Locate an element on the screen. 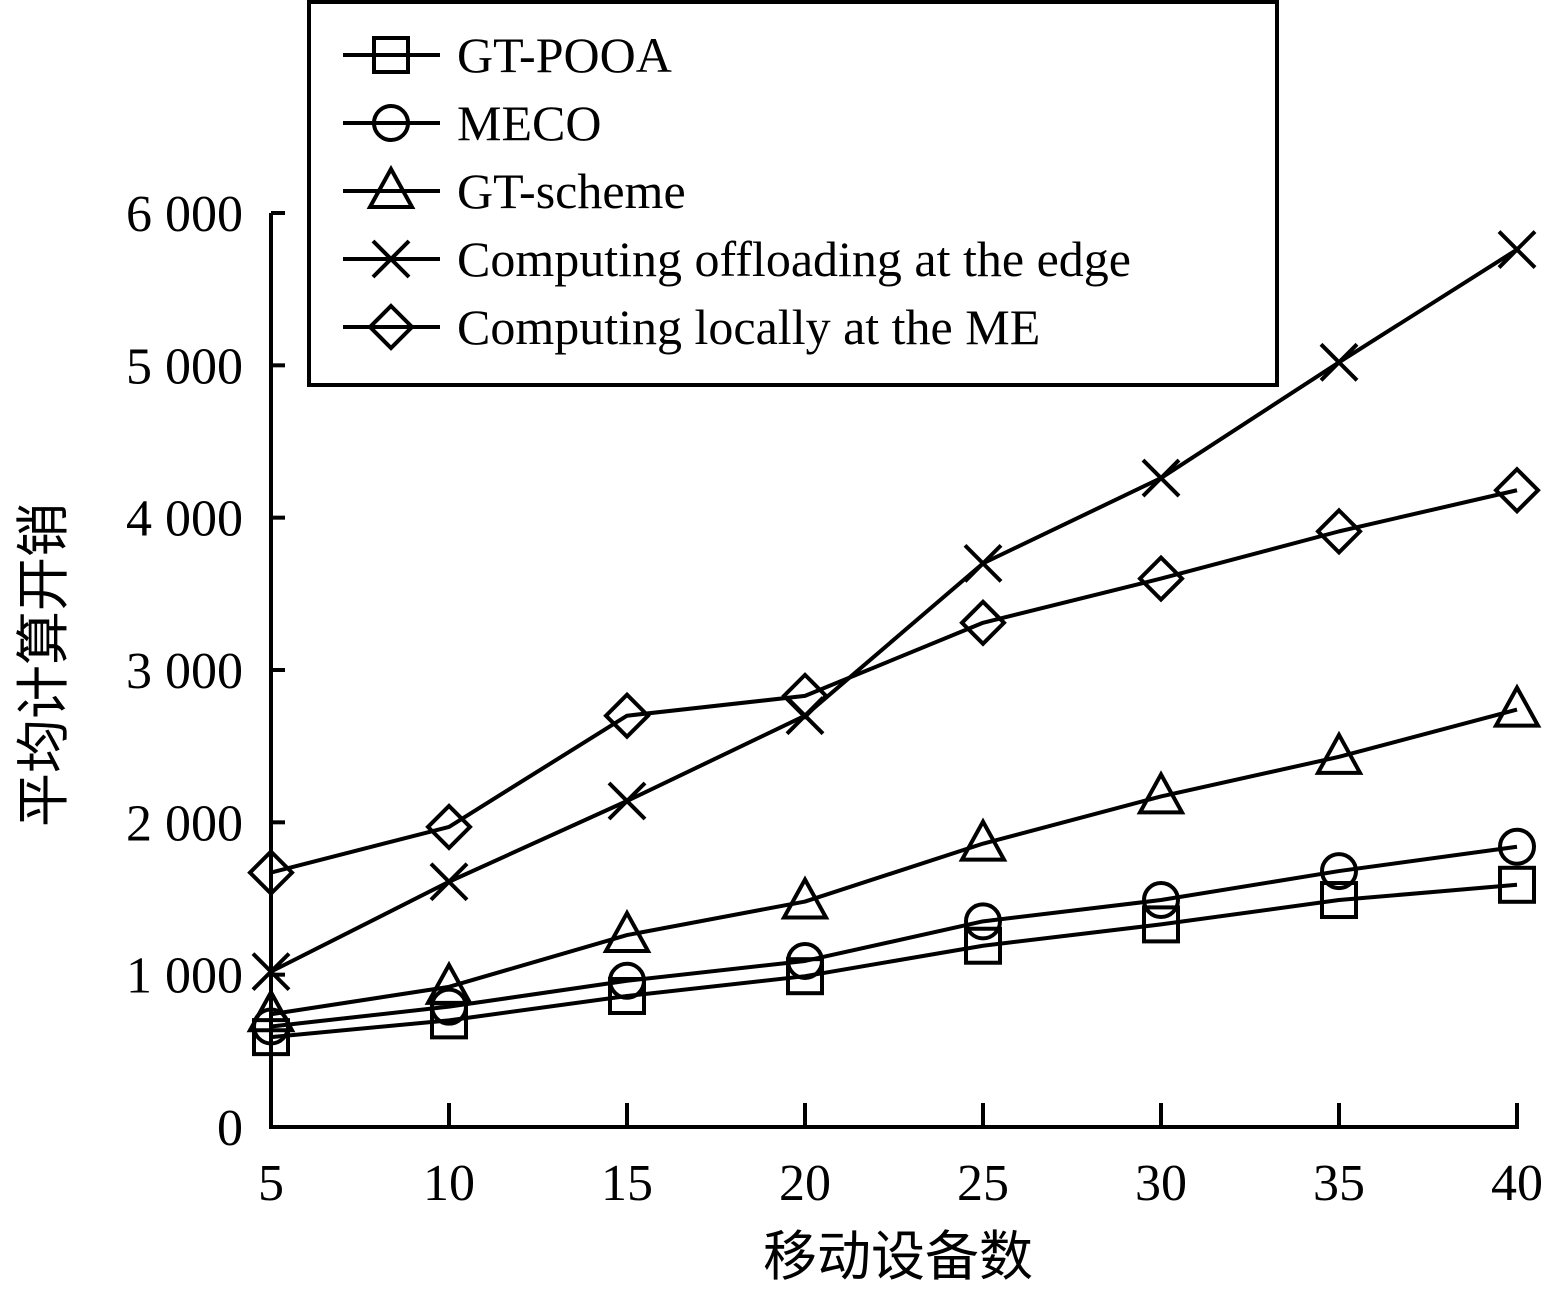 This screenshot has height=1296, width=1549. legend-label: Computing offloading at the edge is located at coordinates (794, 259).